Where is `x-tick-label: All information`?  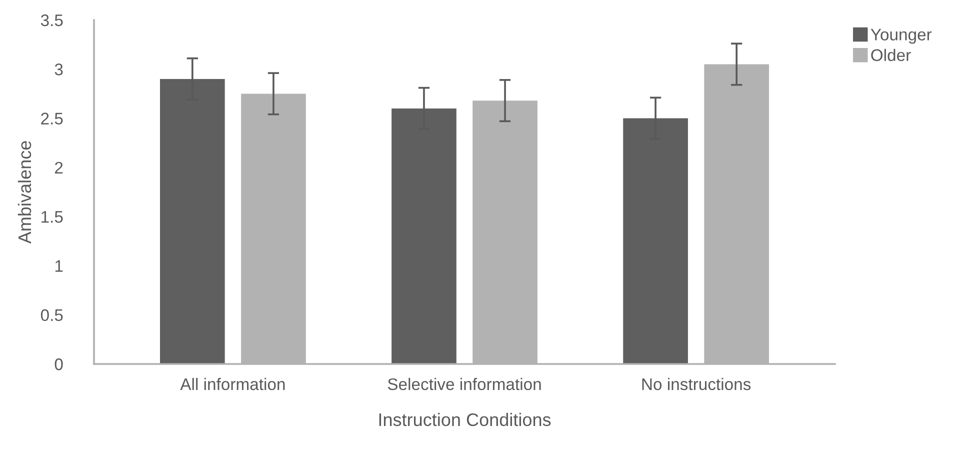 x-tick-label: All information is located at coordinates (232, 384).